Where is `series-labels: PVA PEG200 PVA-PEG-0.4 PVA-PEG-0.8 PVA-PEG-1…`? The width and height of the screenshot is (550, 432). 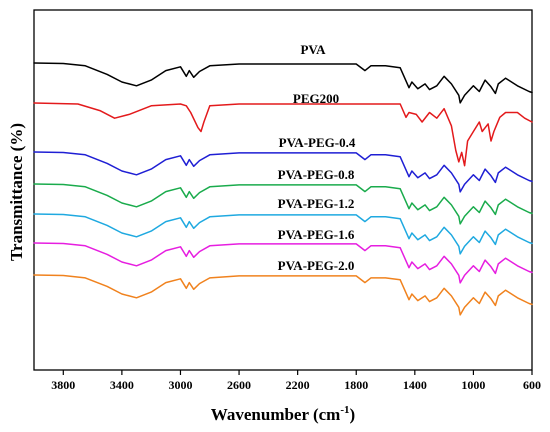 series-labels: PVA PEG200 PVA-PEG-0.4 PVA-PEG-0.8 PVA-PEG-1… is located at coordinates (317, 157).